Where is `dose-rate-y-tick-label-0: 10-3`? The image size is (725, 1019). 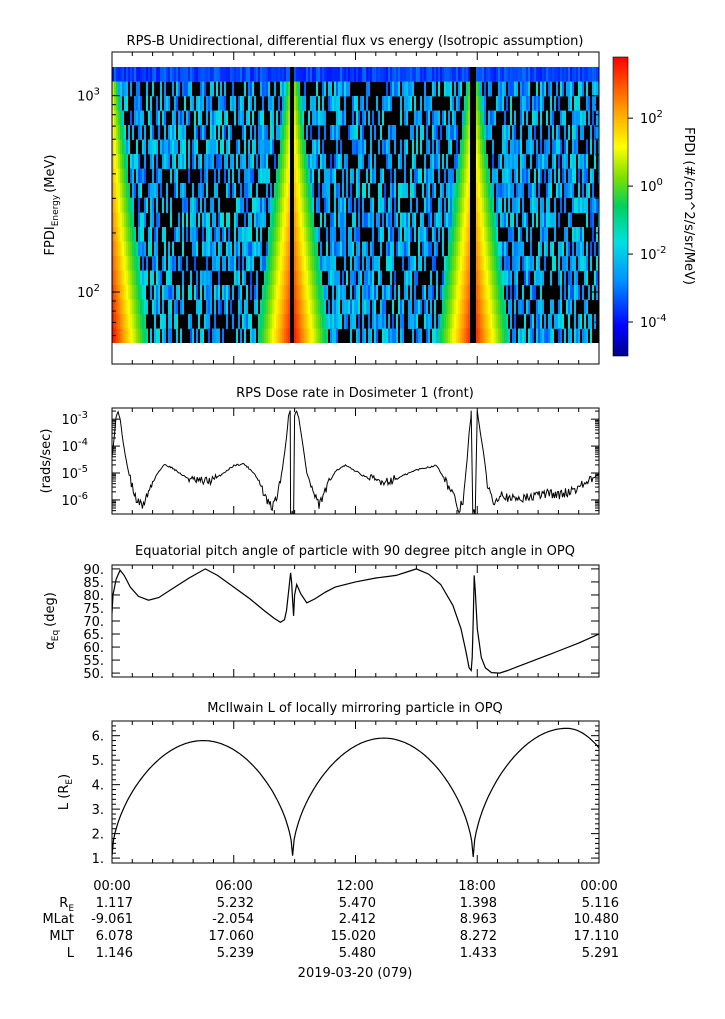 dose-rate-y-tick-label-0: 10-3 is located at coordinates (74, 419).